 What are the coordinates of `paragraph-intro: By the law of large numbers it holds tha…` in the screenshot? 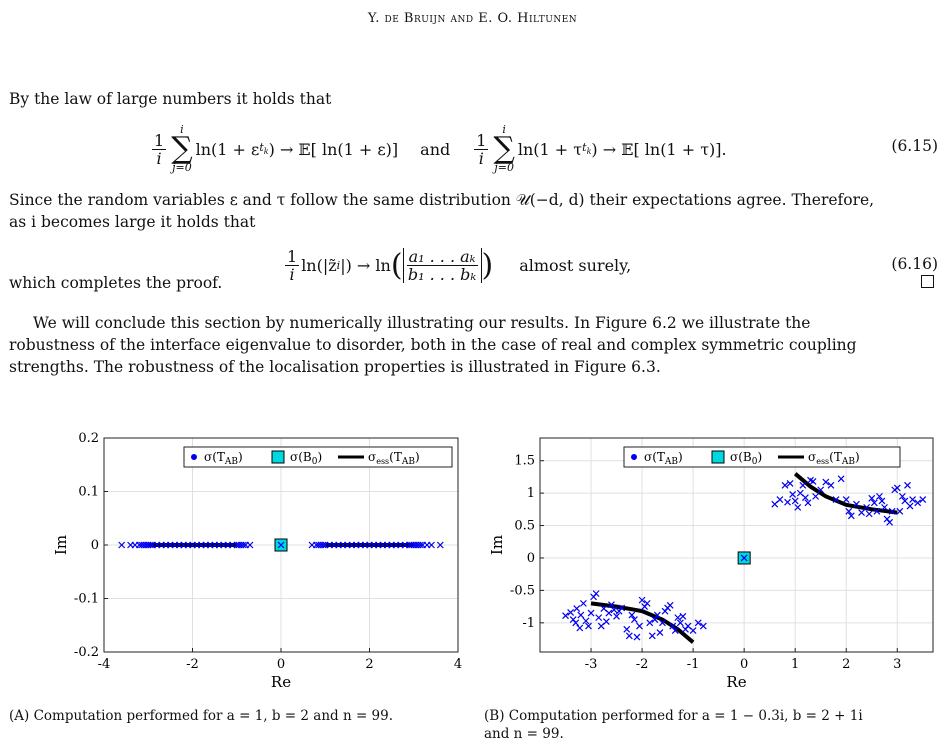 It's located at (170, 99).